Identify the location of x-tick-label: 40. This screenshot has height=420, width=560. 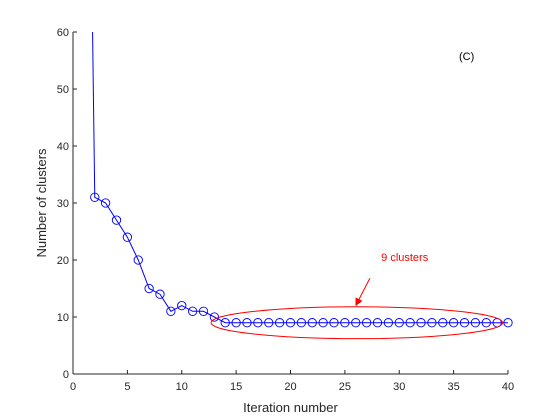
(508, 387).